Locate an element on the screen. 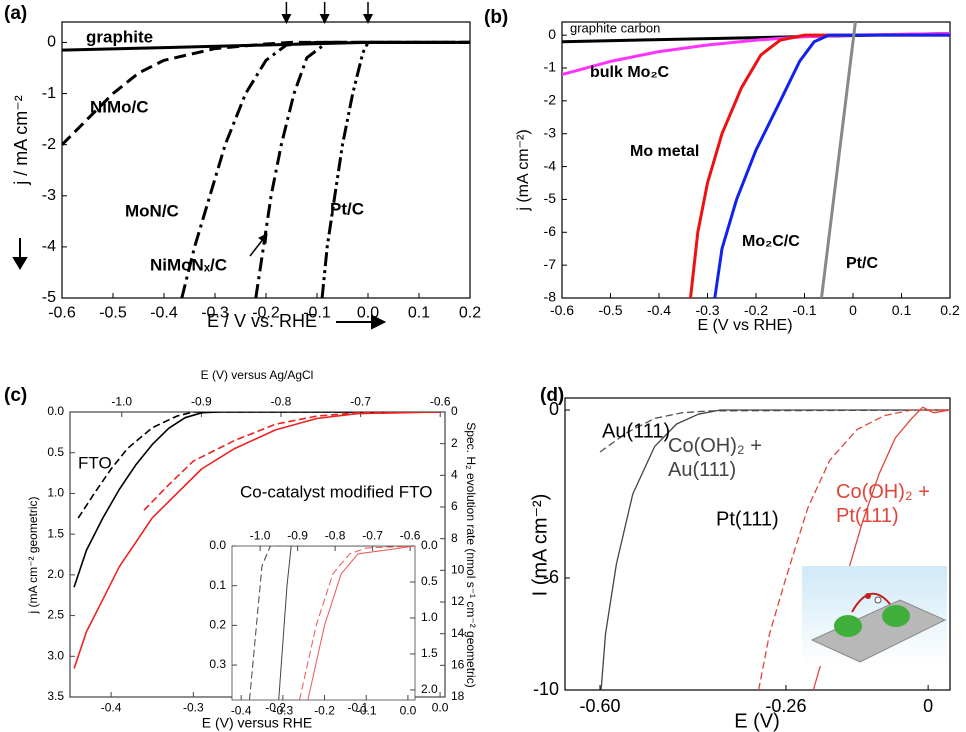  pointer is located at coordinates (257, 247).